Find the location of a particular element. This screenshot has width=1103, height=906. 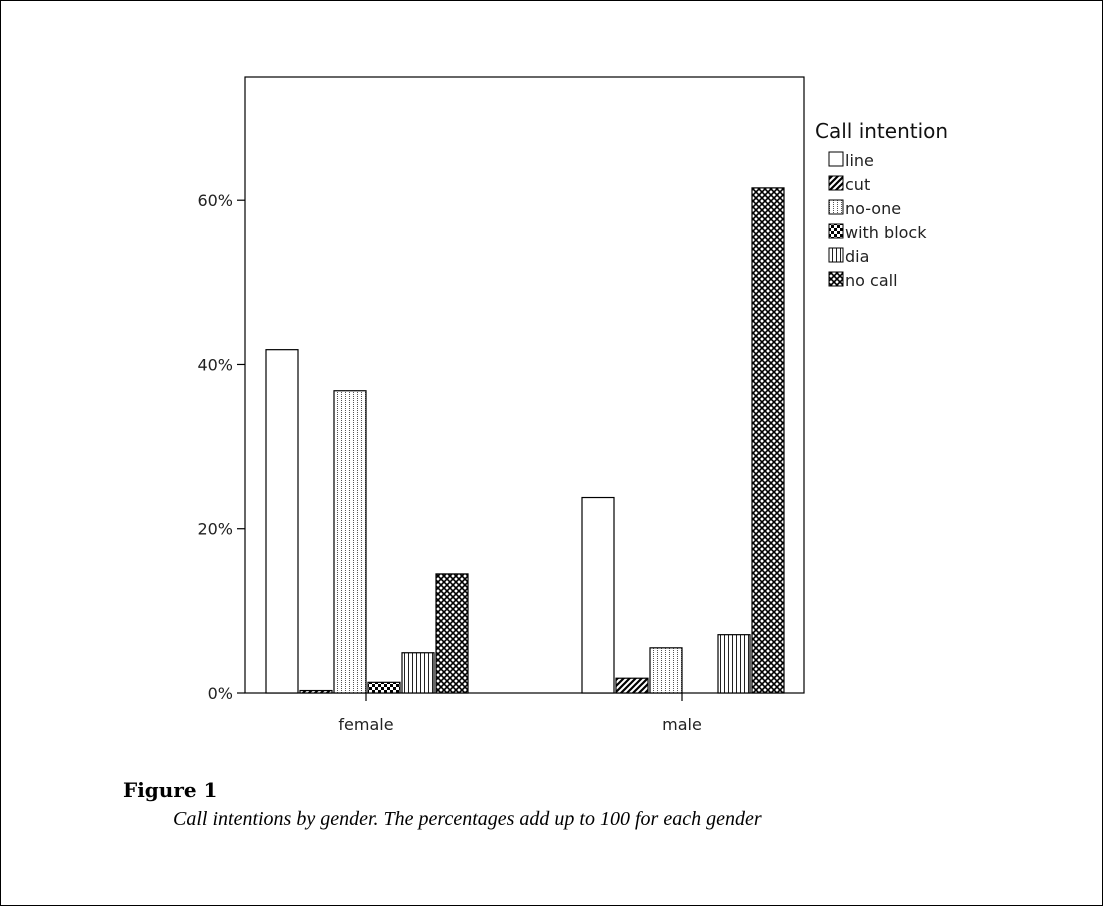

y-tick-label: 20% is located at coordinates (215, 529).